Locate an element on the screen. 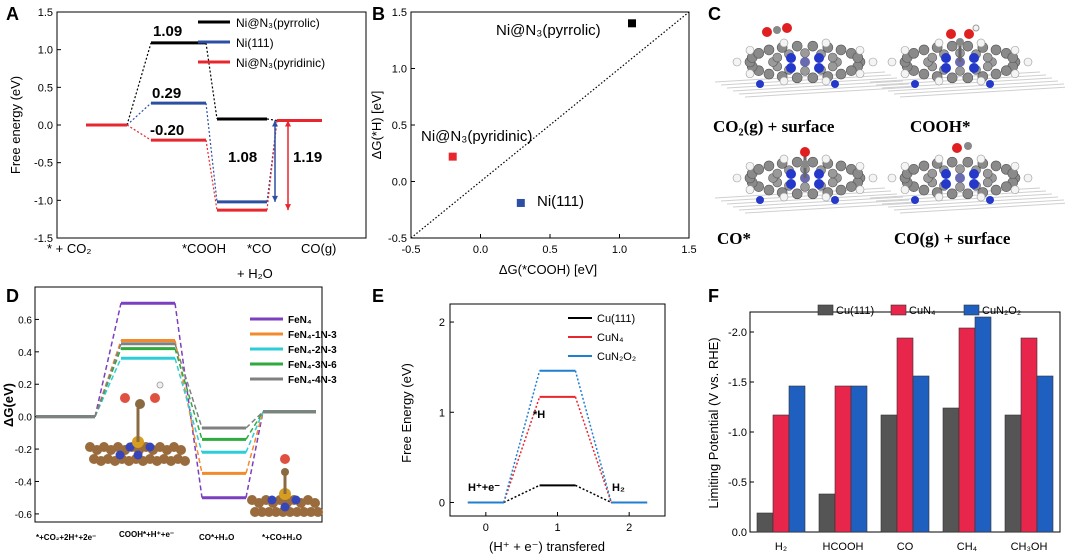 The height and width of the screenshot is (558, 1065). category-label: CH₃OH is located at coordinates (1029, 547).